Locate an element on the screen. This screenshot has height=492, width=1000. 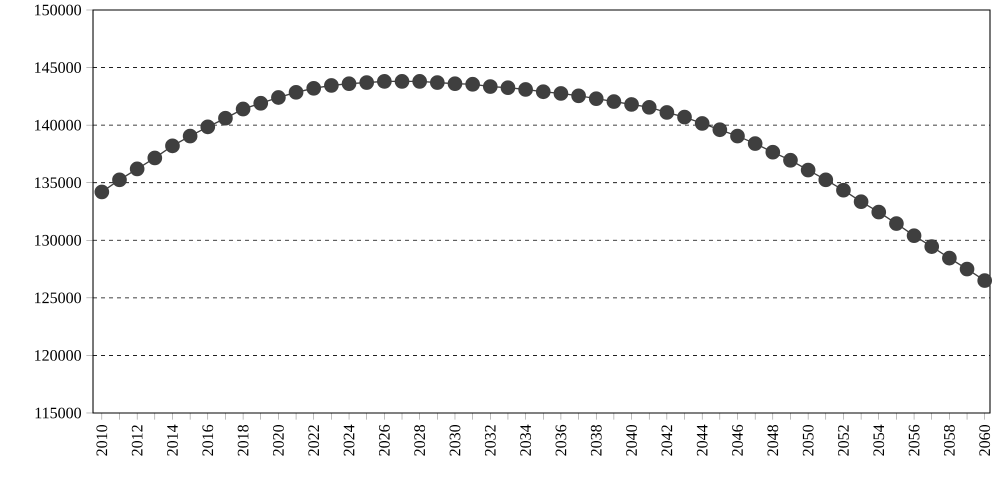
x-tick-label: 2016 is located at coordinates (208, 440).